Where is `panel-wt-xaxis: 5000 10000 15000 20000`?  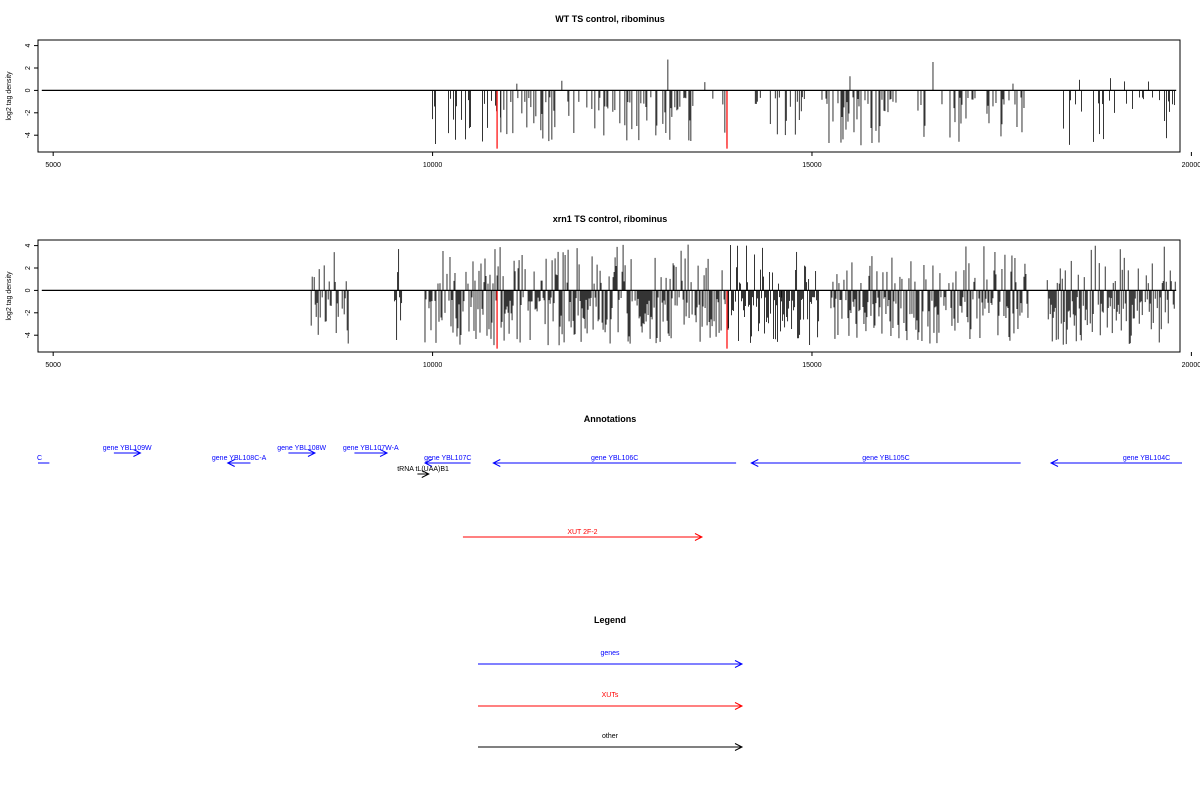
panel-wt-xaxis: 5000 10000 15000 20000 is located at coordinates (622, 160).